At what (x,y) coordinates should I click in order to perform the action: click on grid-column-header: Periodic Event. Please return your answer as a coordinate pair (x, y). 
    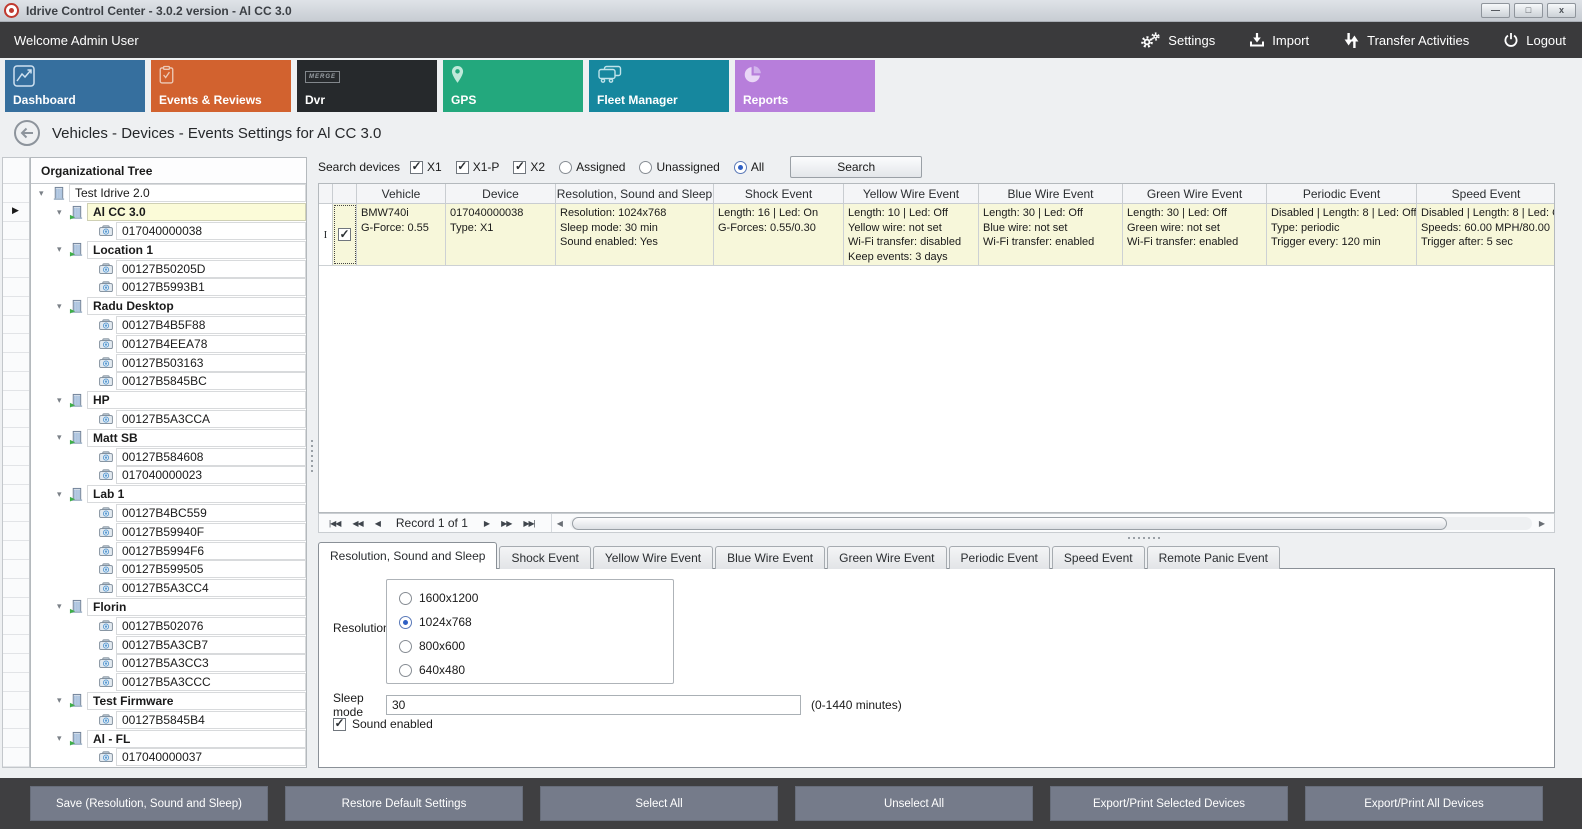
    Looking at the image, I should click on (1342, 193).